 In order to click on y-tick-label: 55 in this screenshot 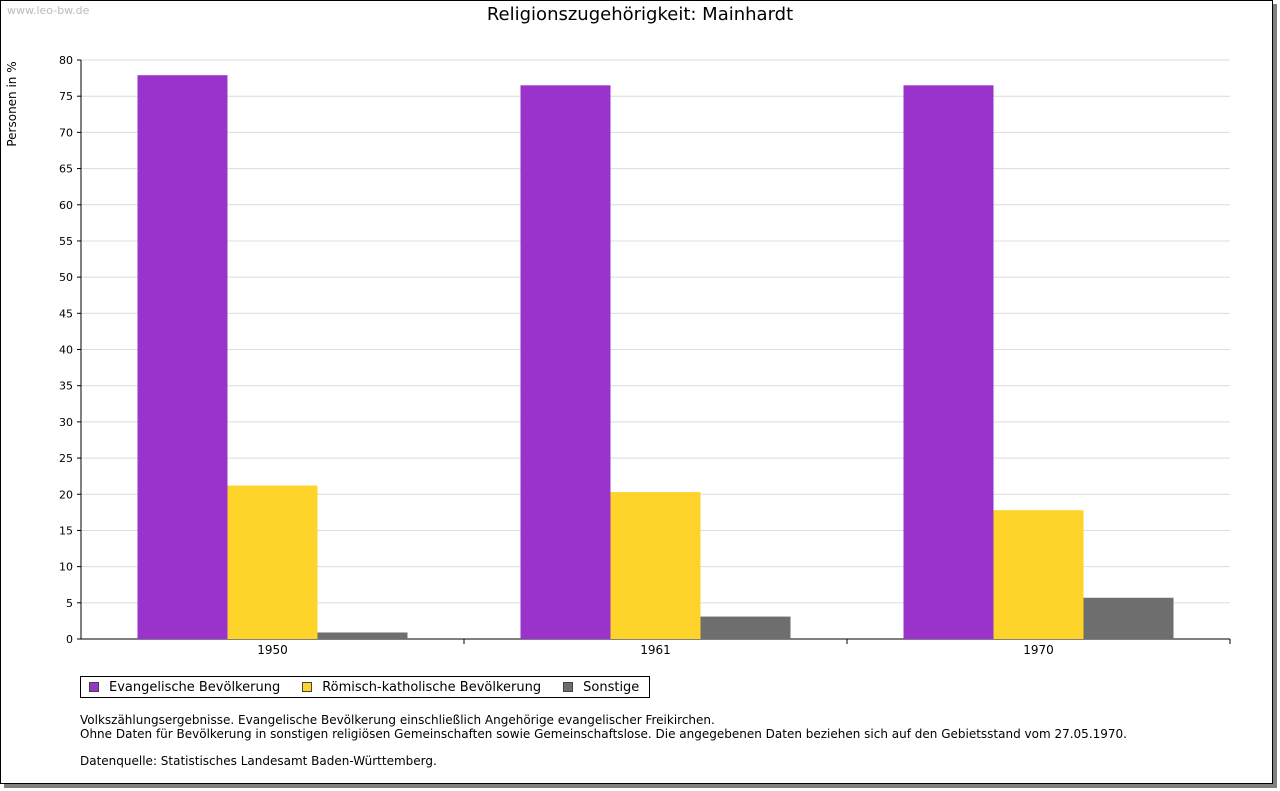, I will do `click(66, 241)`.